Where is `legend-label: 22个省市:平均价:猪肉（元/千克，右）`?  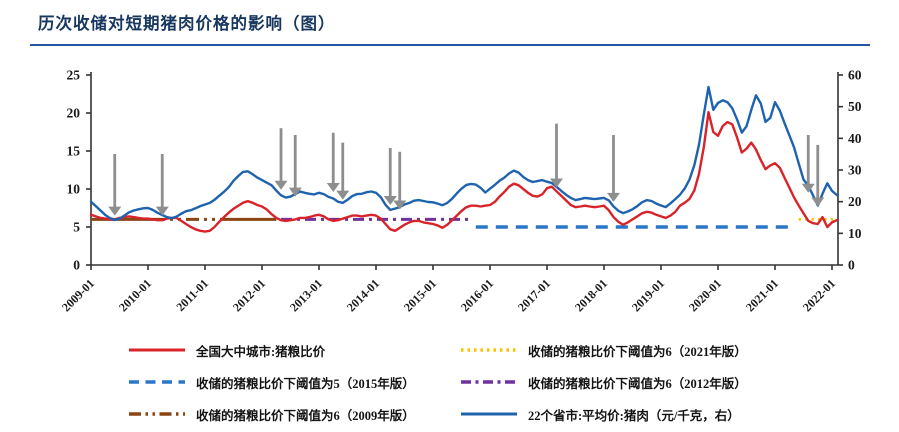 legend-label: 22个省市:平均价:猪肉（元/千克，右） is located at coordinates (634, 415).